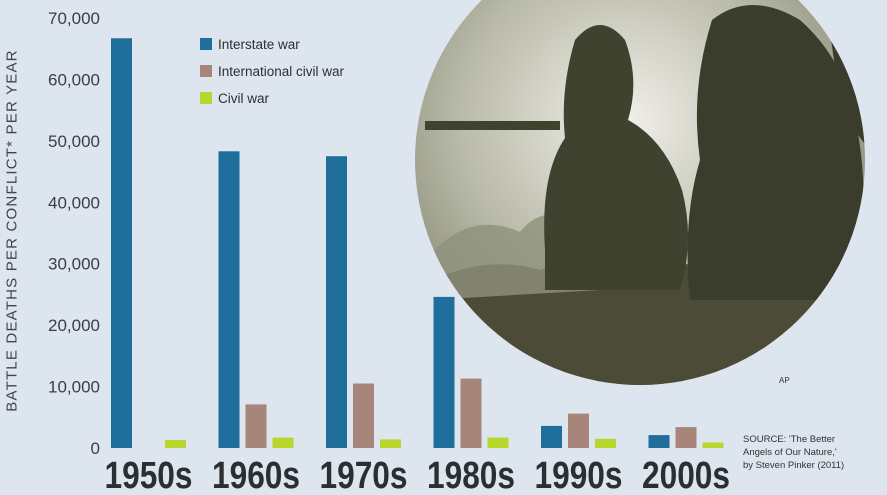  Describe the element at coordinates (790, 452) in the screenshot. I see `source-line-2: Angels of Our Nature,'` at that location.